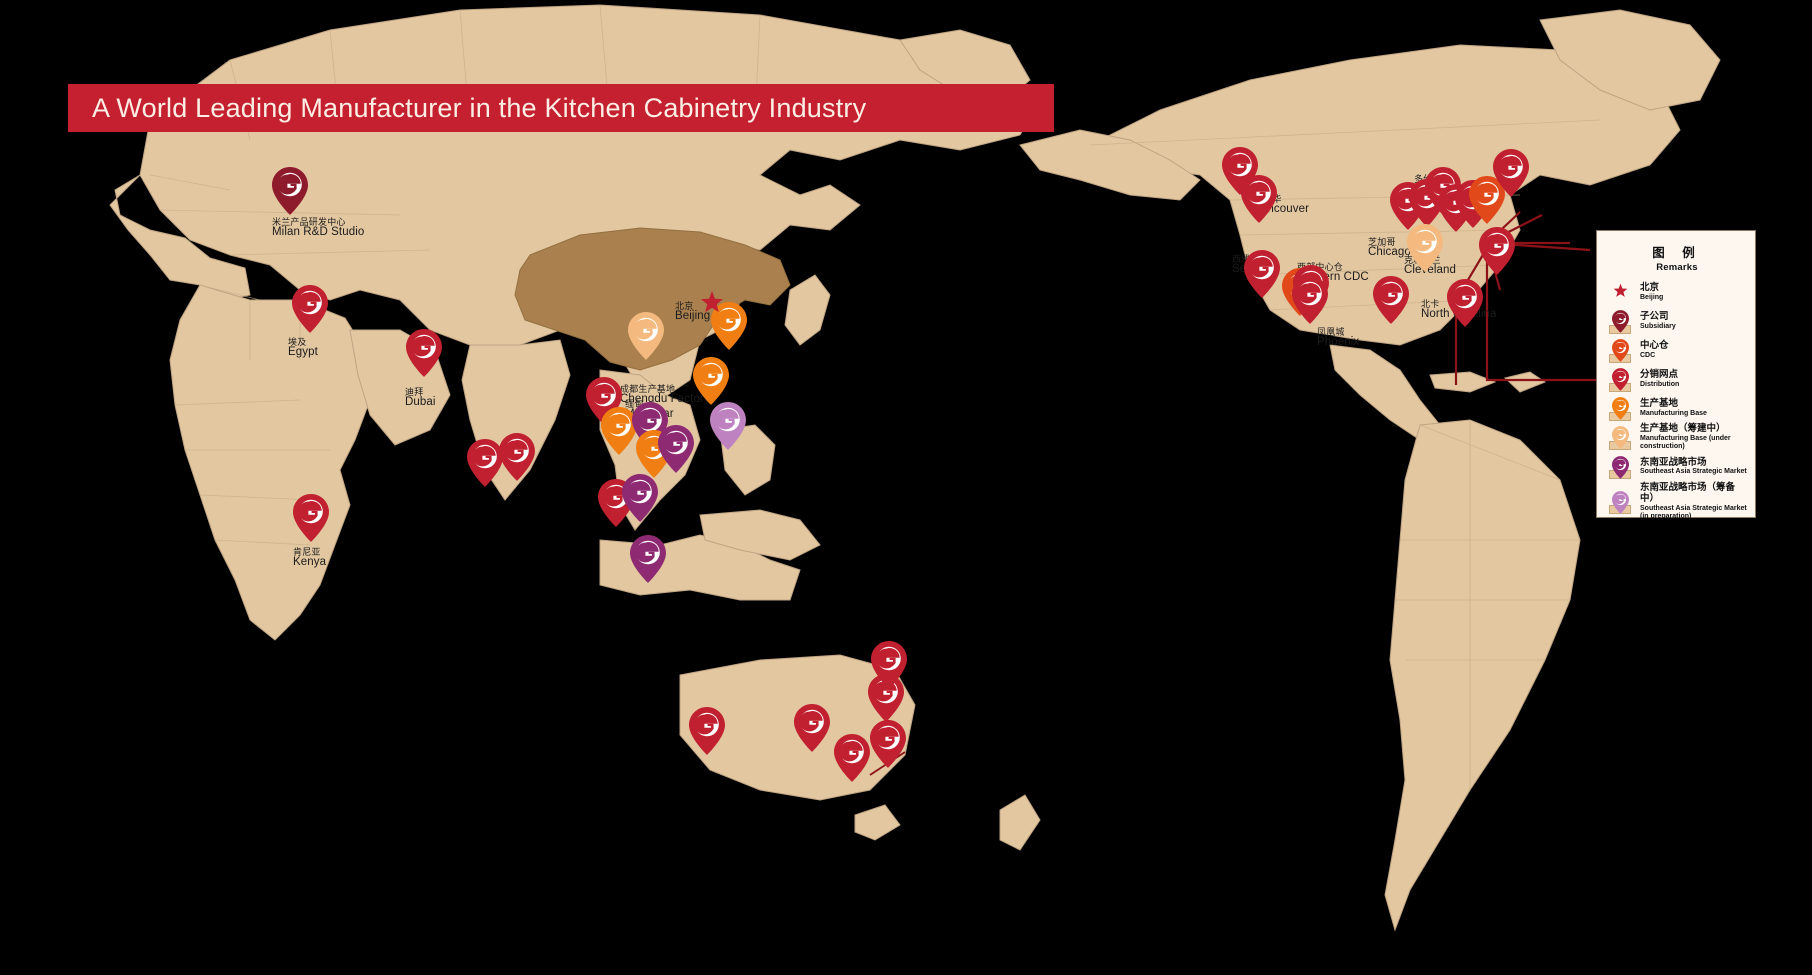  I want to click on legend-item-label-en: CDC, so click(1648, 355).